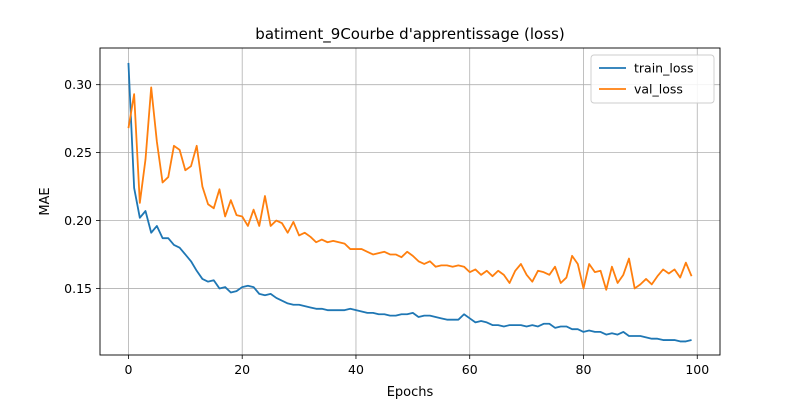  What do you see at coordinates (409, 34) in the screenshot?
I see `chart-title: batiment_9Courbe d'apprentissage (loss)` at bounding box center [409, 34].